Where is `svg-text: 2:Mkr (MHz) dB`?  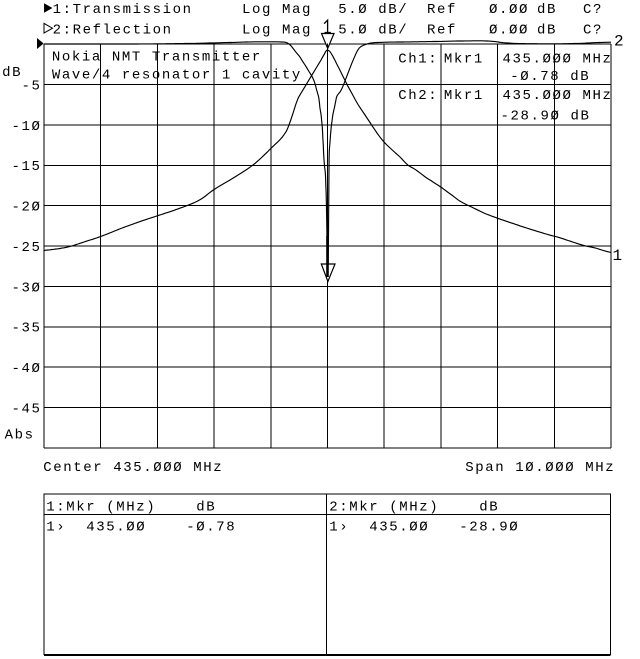 svg-text: 2:Mkr (MHz) dB is located at coordinates (414, 507).